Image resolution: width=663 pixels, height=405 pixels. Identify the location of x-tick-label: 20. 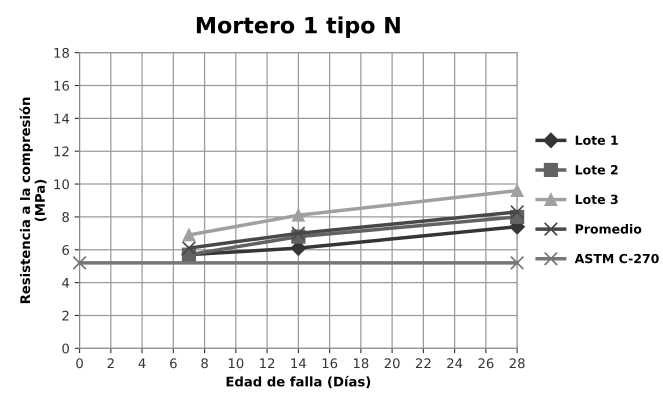
(392, 363).